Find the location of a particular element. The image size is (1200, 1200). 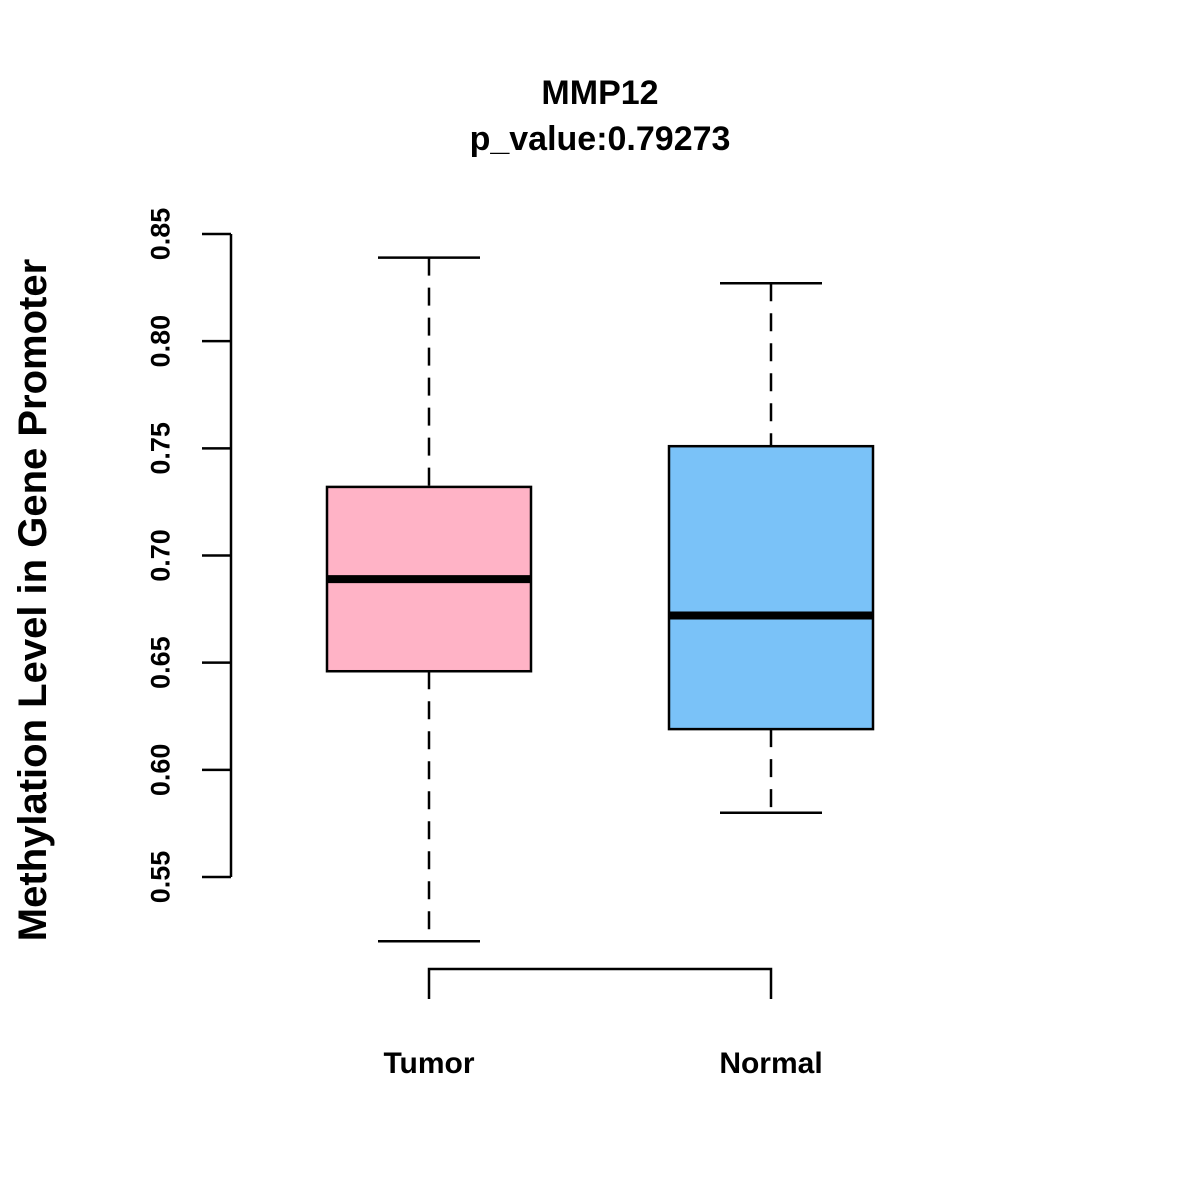

interquartile-box is located at coordinates (771, 587).